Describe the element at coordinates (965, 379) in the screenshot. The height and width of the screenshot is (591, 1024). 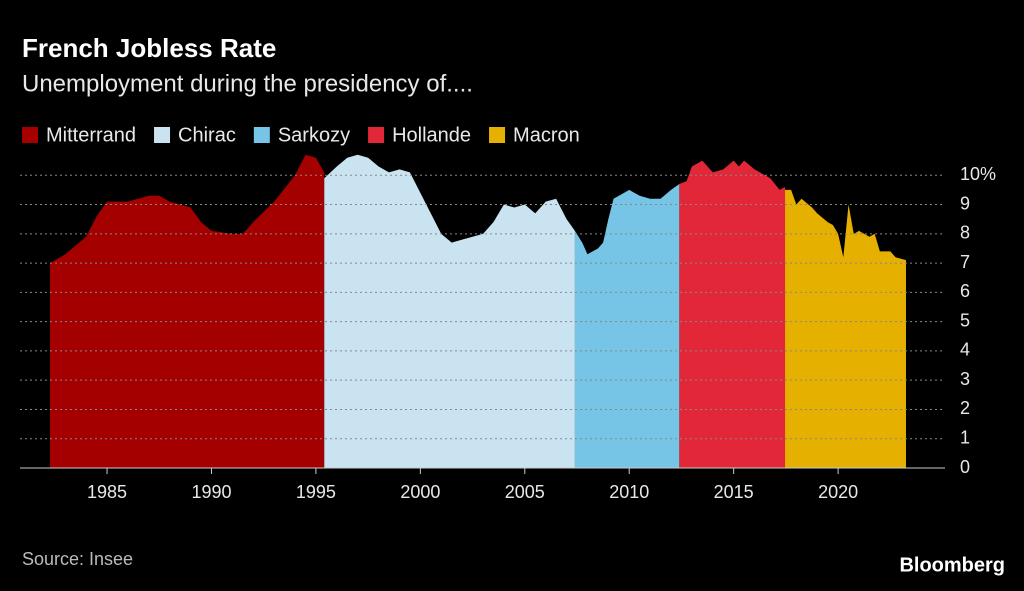
I see `y-tick-label: 3` at that location.